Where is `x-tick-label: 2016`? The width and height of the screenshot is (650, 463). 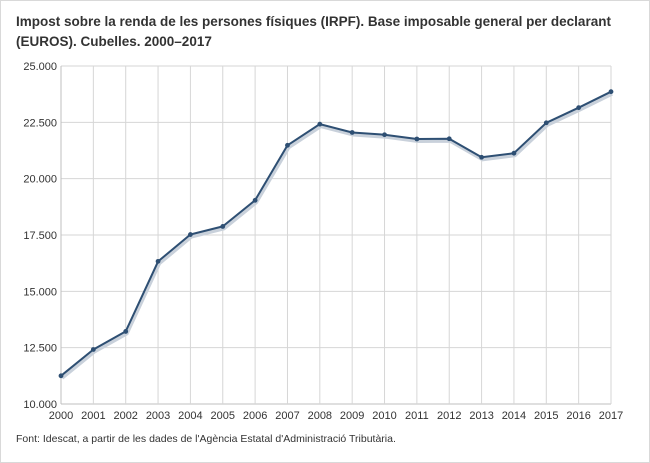 x-tick-label: 2016 is located at coordinates (578, 416).